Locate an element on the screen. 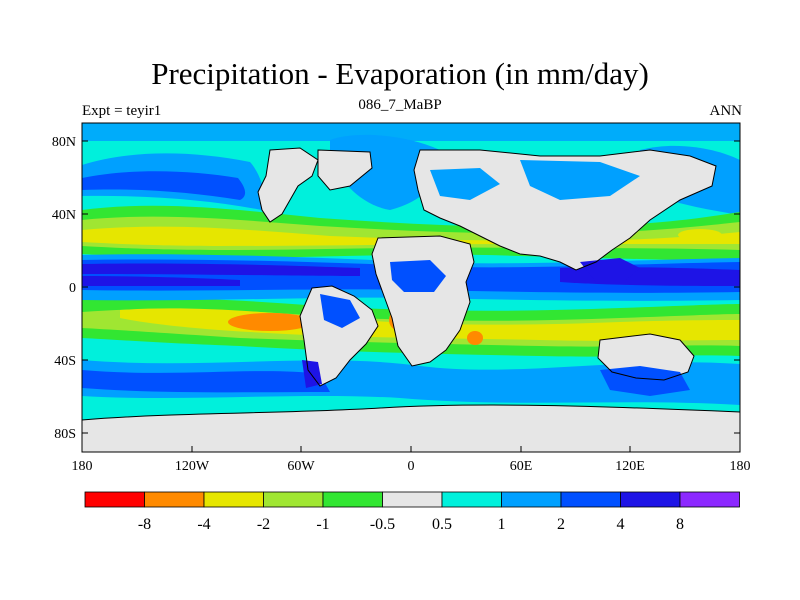 This screenshot has height=600, width=800. lon-label: 60E is located at coordinates (521, 466).